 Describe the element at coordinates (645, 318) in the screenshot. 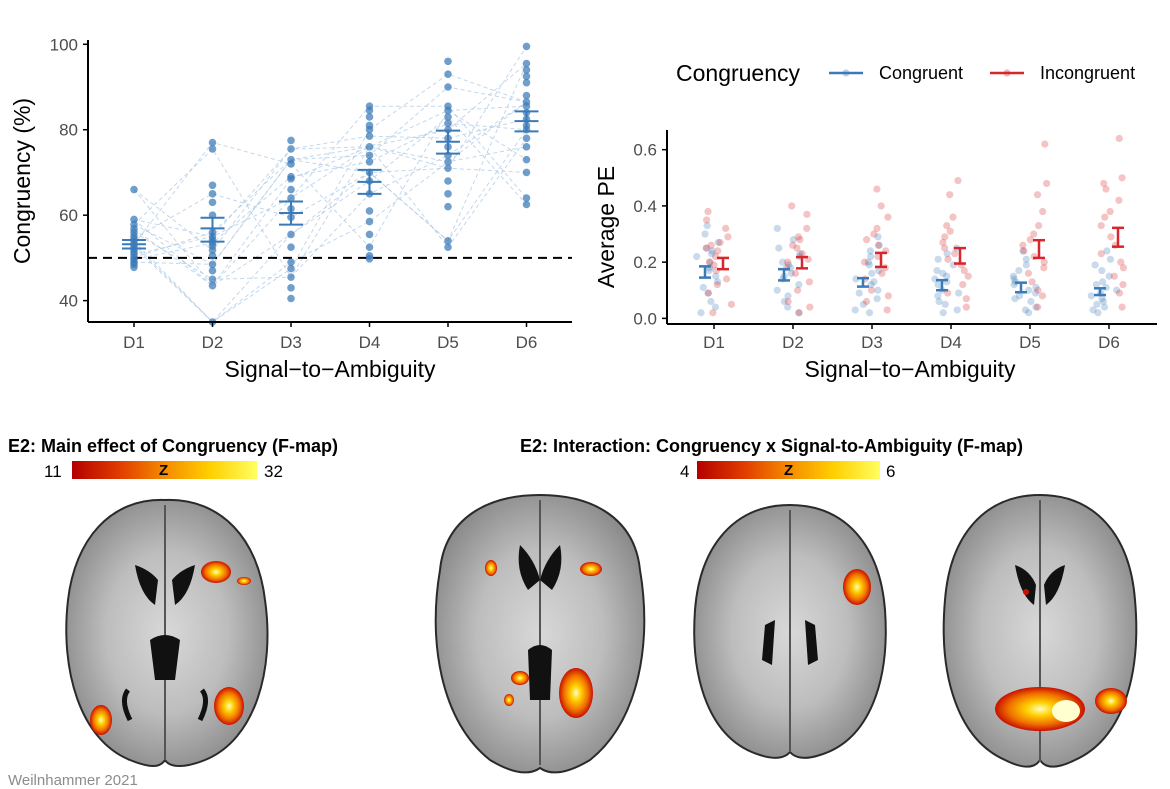

I see `y-tick-label: 0.0` at that location.